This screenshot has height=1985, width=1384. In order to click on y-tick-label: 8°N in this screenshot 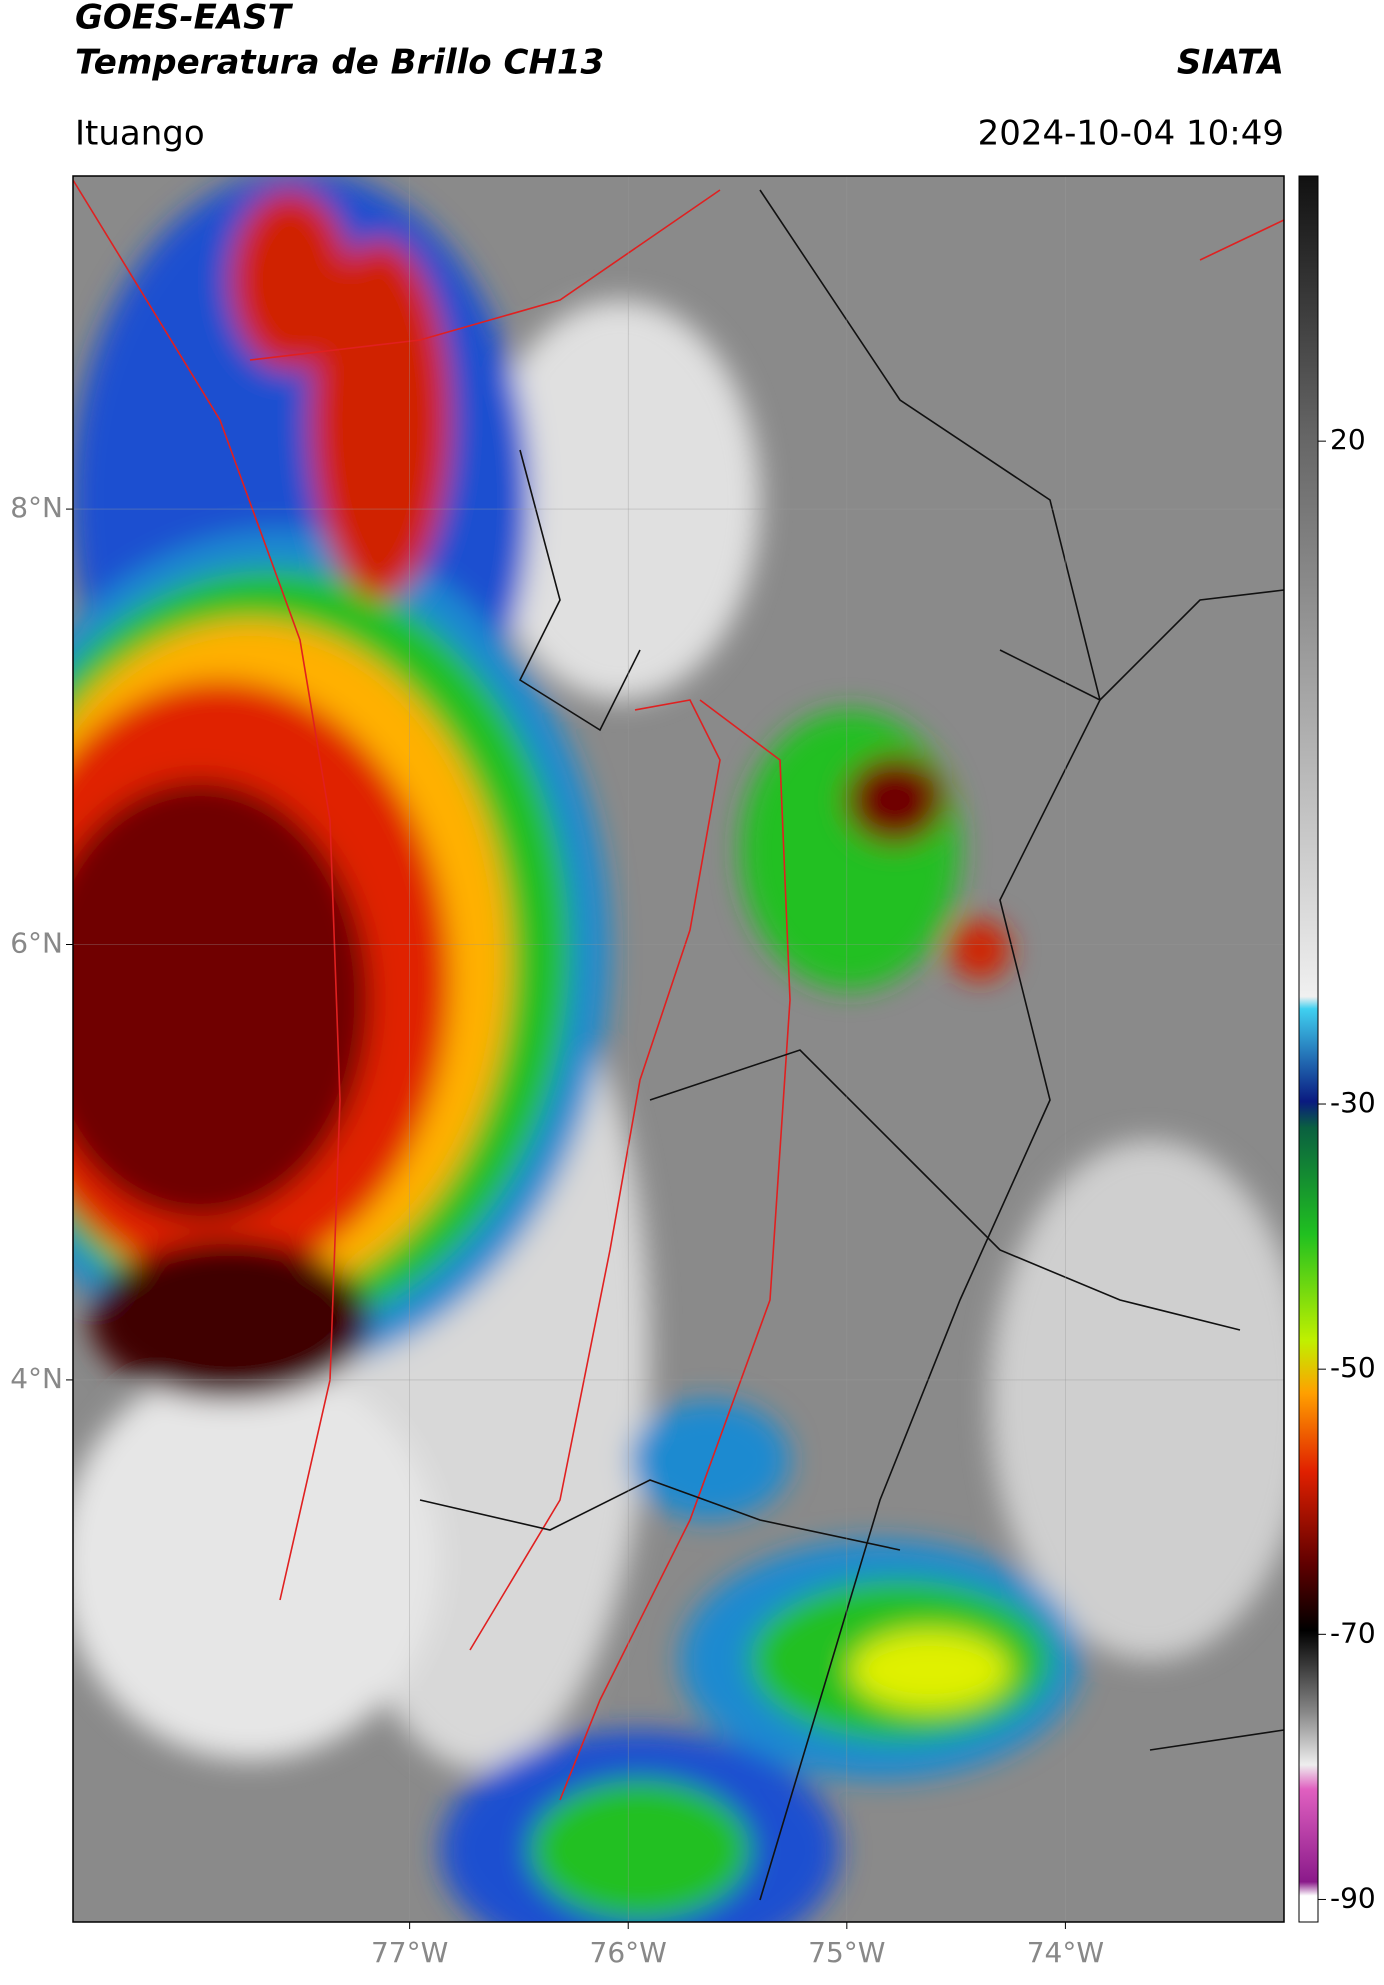, I will do `click(36, 507)`.